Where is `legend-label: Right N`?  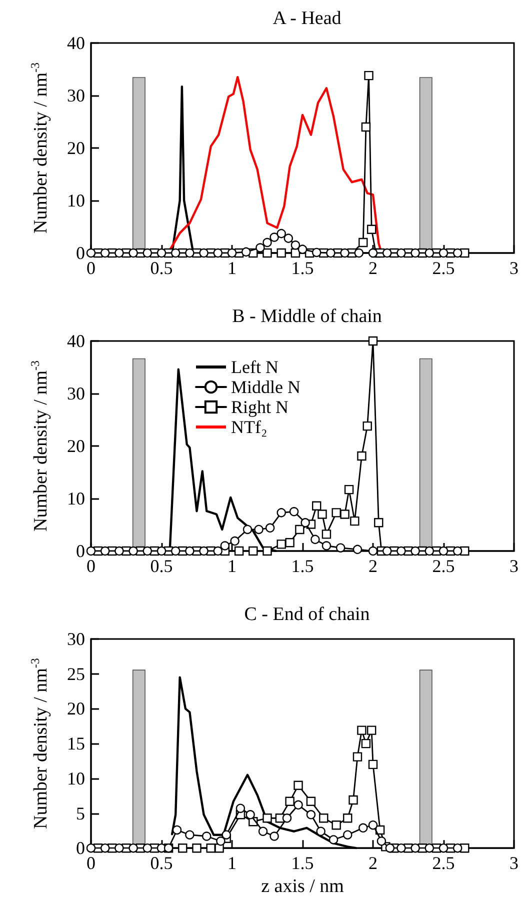
legend-label: Right N is located at coordinates (260, 407).